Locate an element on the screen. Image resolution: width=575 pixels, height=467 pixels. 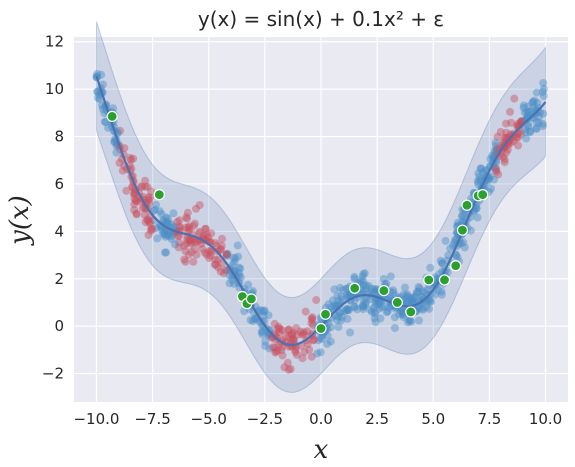
x-tick-label: 0.0 is located at coordinates (321, 419).